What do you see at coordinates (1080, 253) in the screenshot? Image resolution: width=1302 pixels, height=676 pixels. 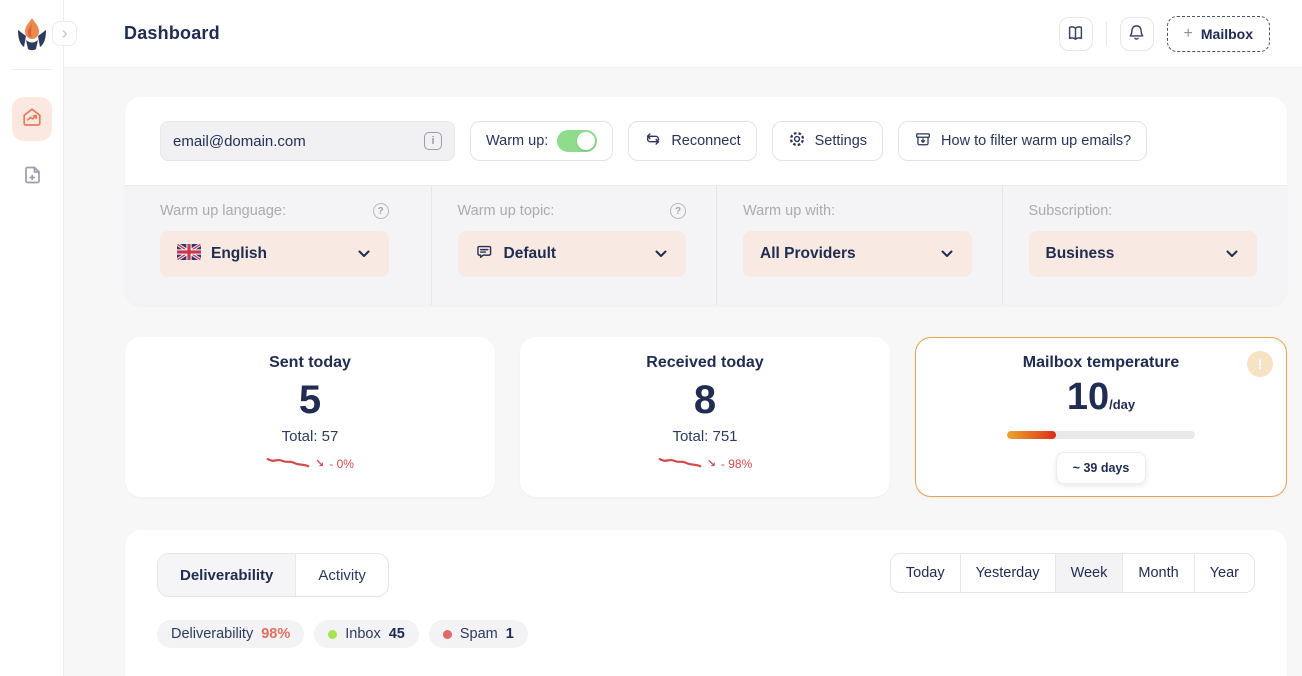 I see `subscription-value: Business` at bounding box center [1080, 253].